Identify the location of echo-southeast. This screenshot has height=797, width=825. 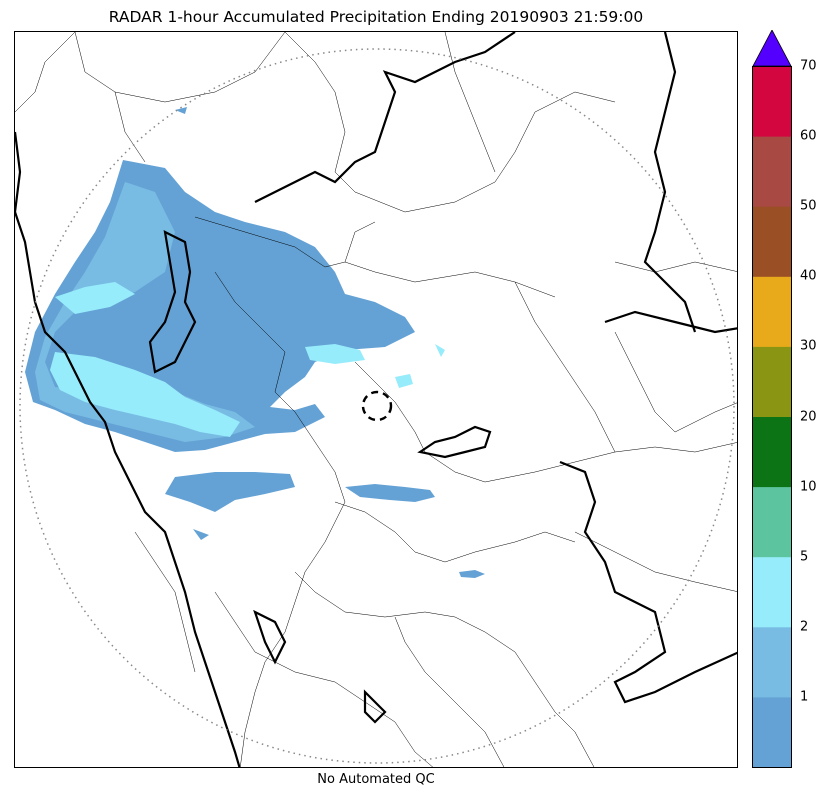
(472, 574).